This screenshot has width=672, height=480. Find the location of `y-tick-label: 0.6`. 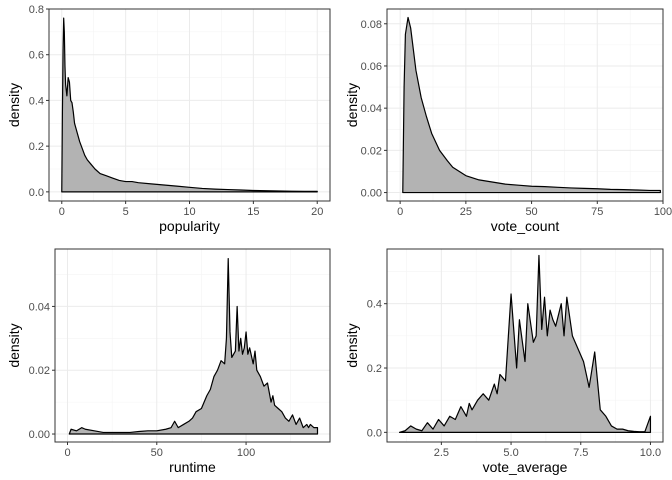

y-tick-label: 0.6 is located at coordinates (36, 56).